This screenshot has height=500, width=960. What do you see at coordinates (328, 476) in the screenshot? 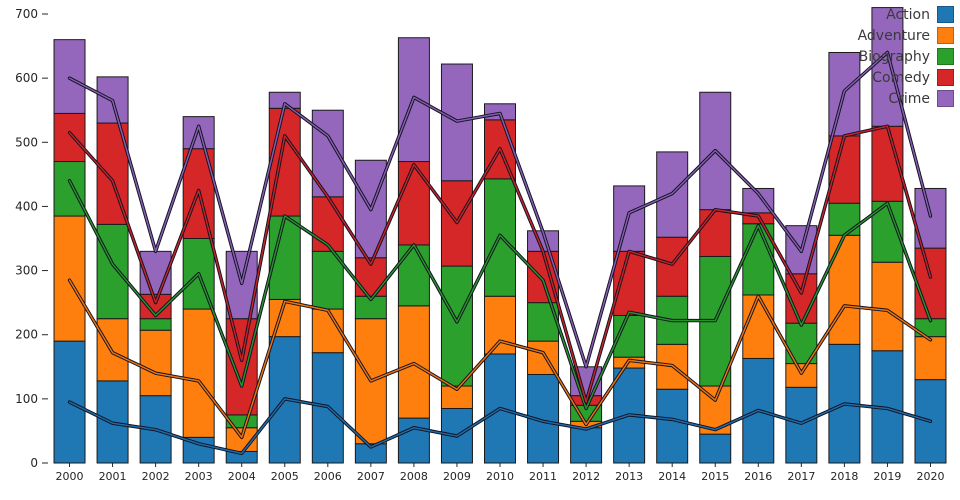
I see `x-tick-label: 2006` at bounding box center [328, 476].